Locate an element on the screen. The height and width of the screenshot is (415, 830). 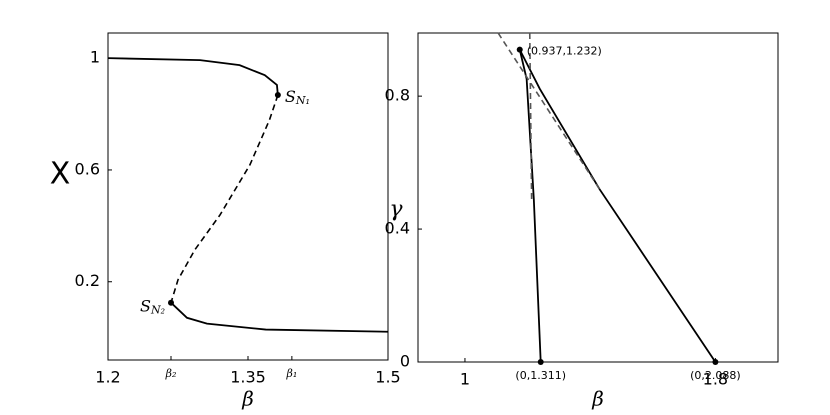
x-tick-label: β₁ is located at coordinates (291, 373).